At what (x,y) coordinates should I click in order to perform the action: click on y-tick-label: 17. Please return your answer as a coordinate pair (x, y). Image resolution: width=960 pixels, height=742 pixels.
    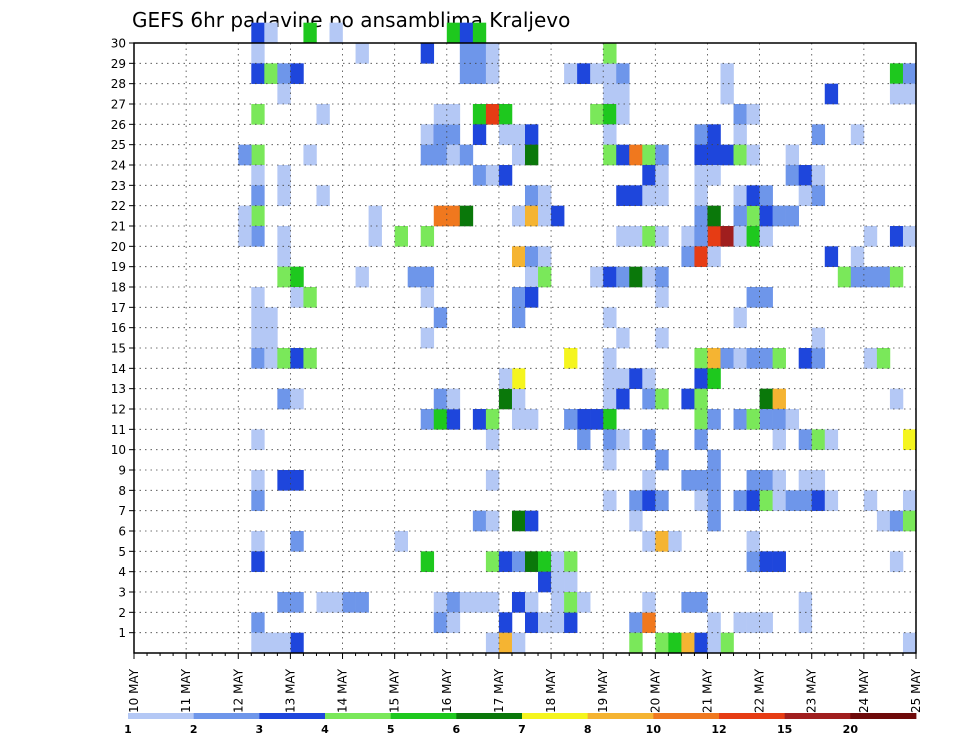
    Looking at the image, I should click on (118, 308).